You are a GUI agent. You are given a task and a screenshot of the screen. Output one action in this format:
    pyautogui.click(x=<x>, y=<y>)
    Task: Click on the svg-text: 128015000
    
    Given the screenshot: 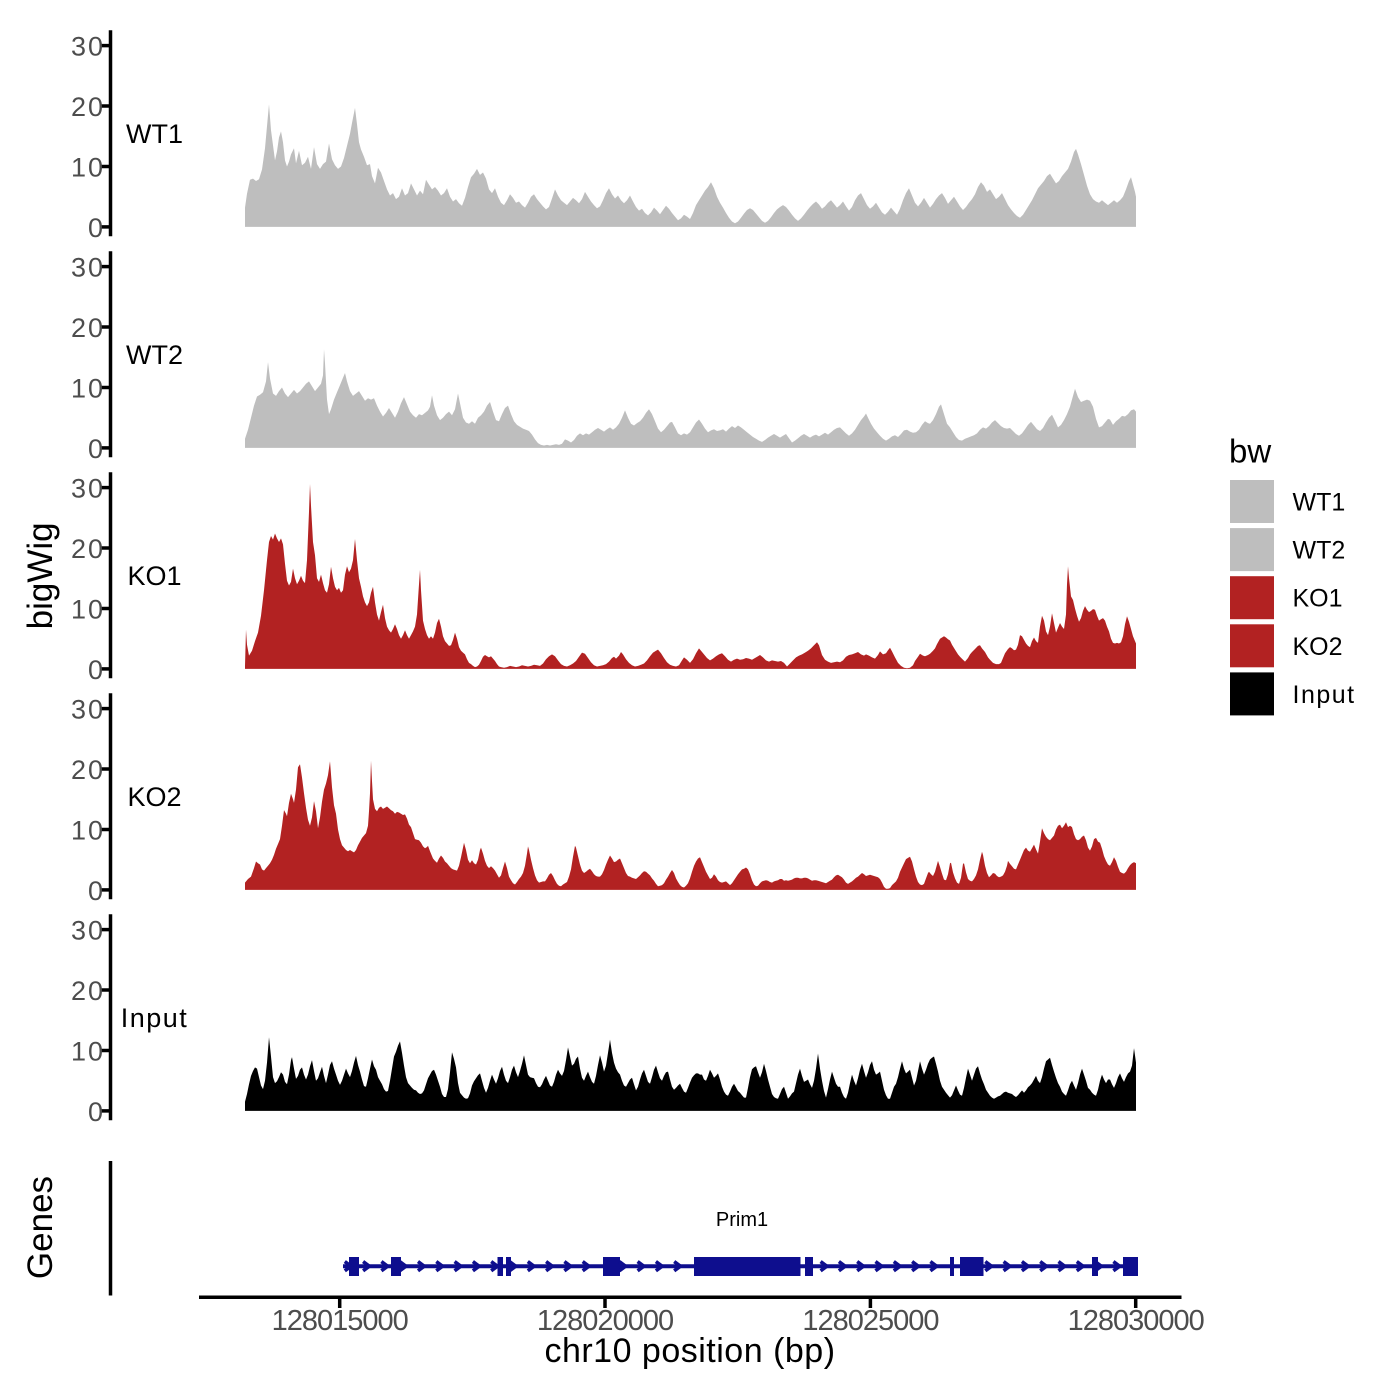 What is the action you would take?
    pyautogui.click(x=340, y=1321)
    